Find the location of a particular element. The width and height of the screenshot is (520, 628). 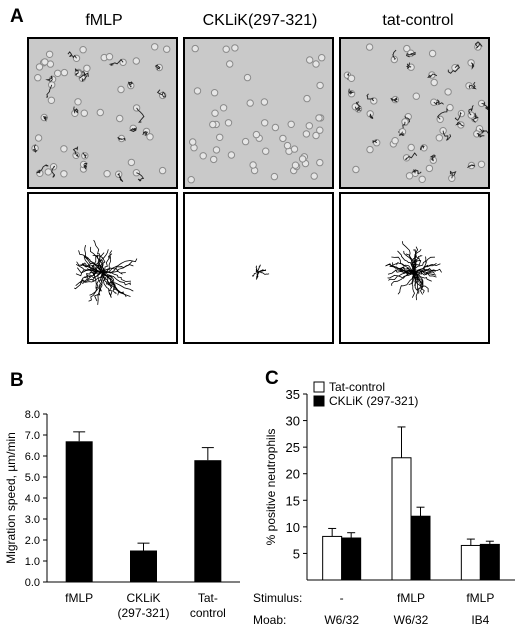

micrograph-tat-control is located at coordinates (414, 113).